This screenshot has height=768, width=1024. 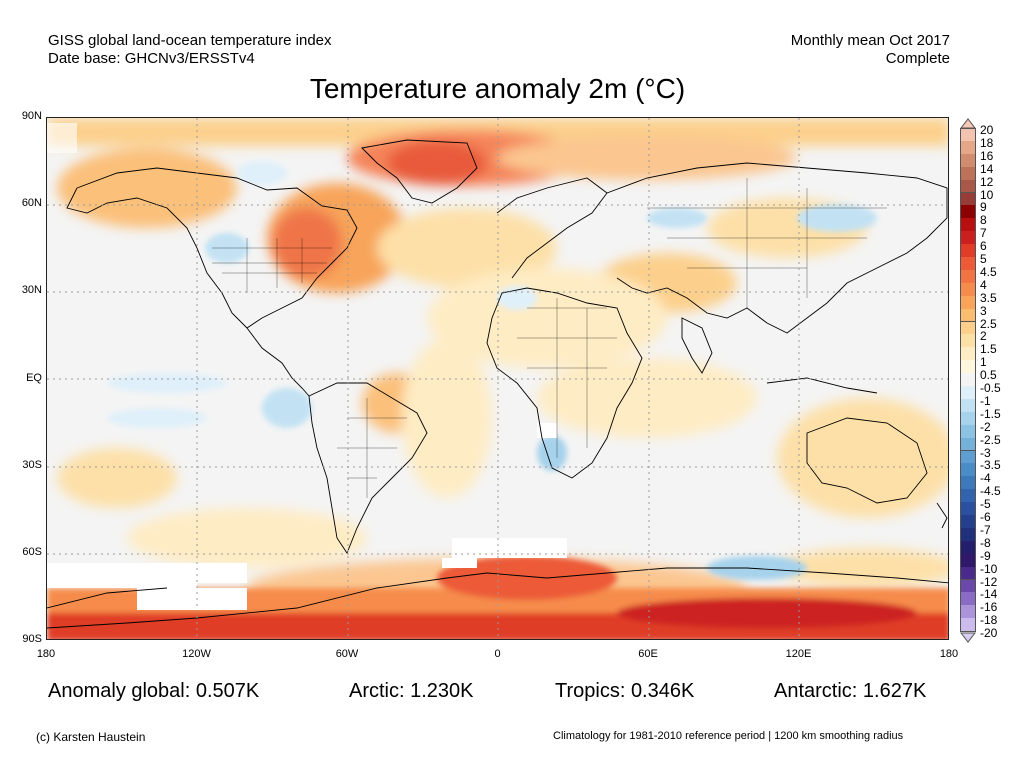 What do you see at coordinates (411, 691) in the screenshot?
I see `stat-arctic: Arctic: 1.230K` at bounding box center [411, 691].